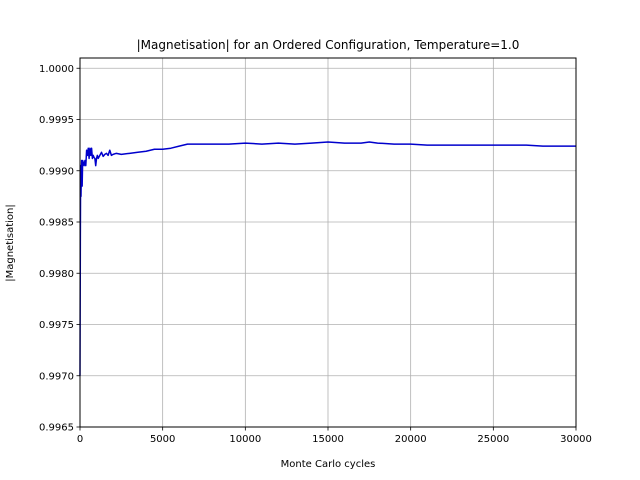 This screenshot has height=480, width=640. Describe the element at coordinates (493, 439) in the screenshot. I see `x-tick-label: 25000` at that location.